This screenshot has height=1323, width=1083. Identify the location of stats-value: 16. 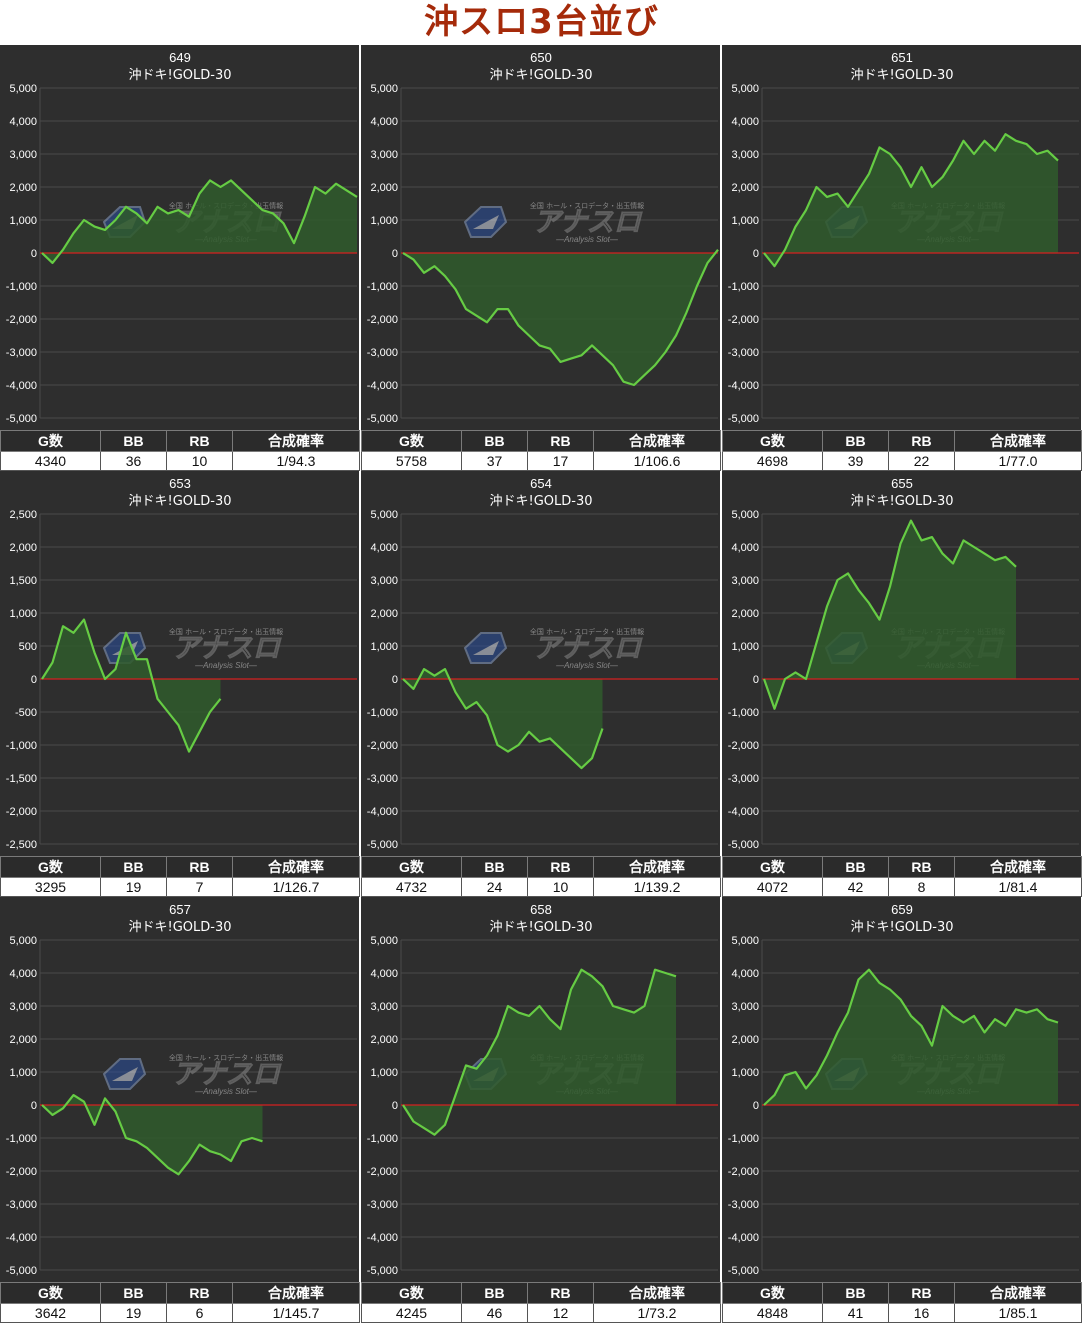
(921, 1313).